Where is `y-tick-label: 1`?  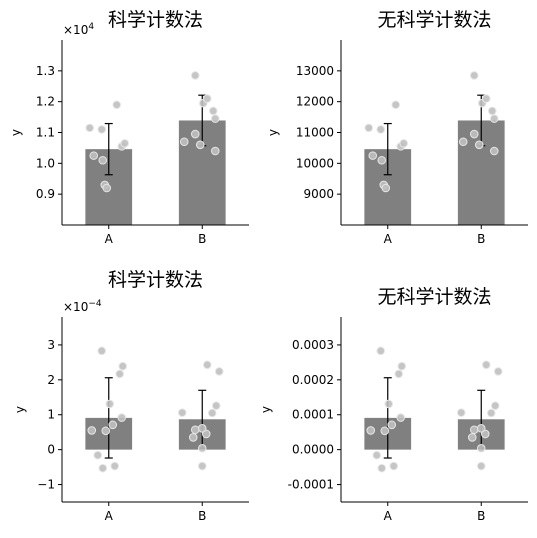 y-tick-label: 1 is located at coordinates (51, 415).